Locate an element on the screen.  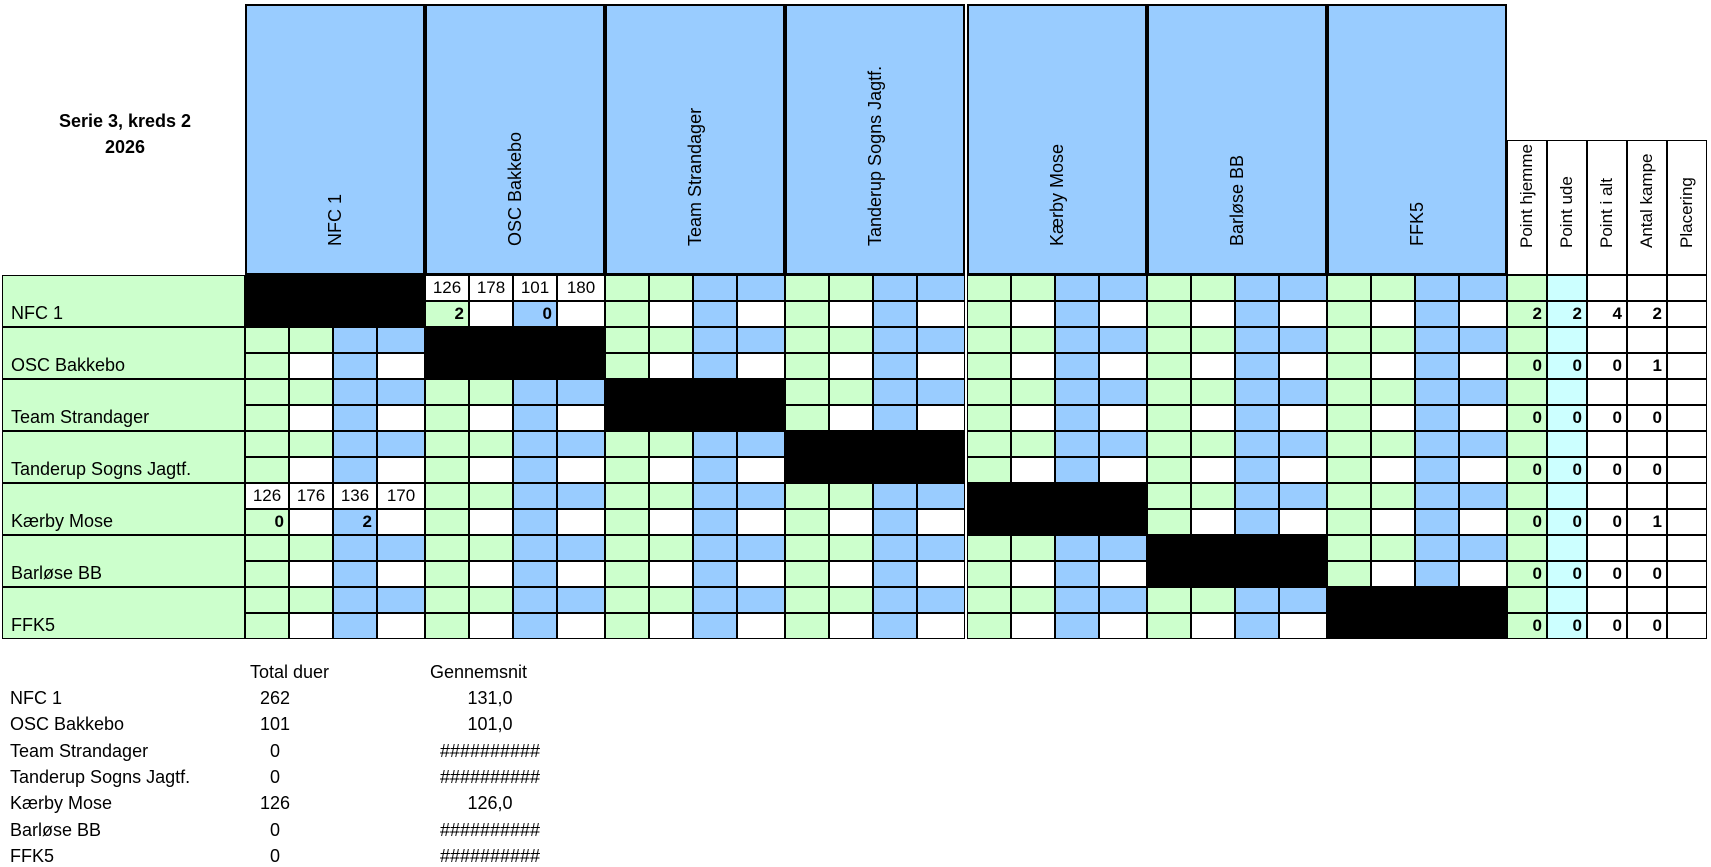
birds-cell: 178 is located at coordinates (491, 288).